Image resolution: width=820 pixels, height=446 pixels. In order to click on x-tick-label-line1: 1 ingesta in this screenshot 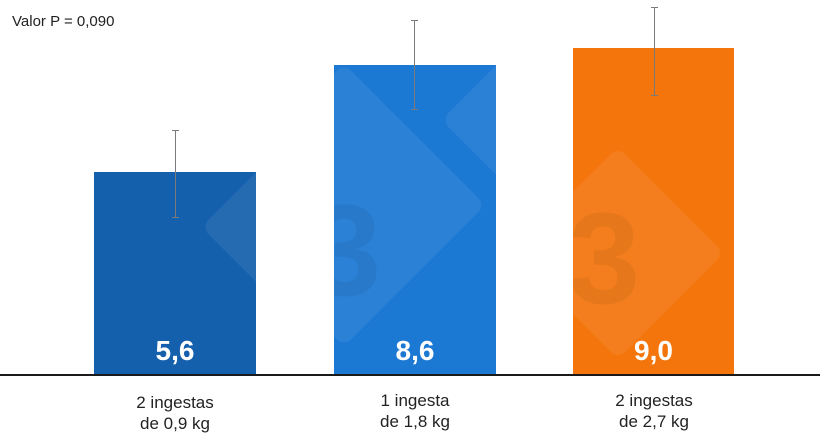, I will do `click(415, 400)`.